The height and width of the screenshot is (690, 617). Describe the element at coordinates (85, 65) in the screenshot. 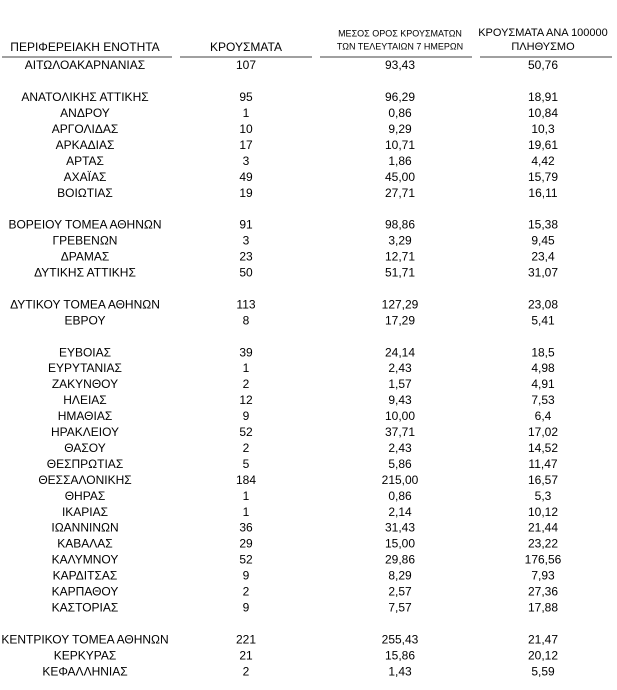

I see `region-name: ΑΙΤΩΛΟΑΚΑΡΝΑΝΙΑΣ` at that location.